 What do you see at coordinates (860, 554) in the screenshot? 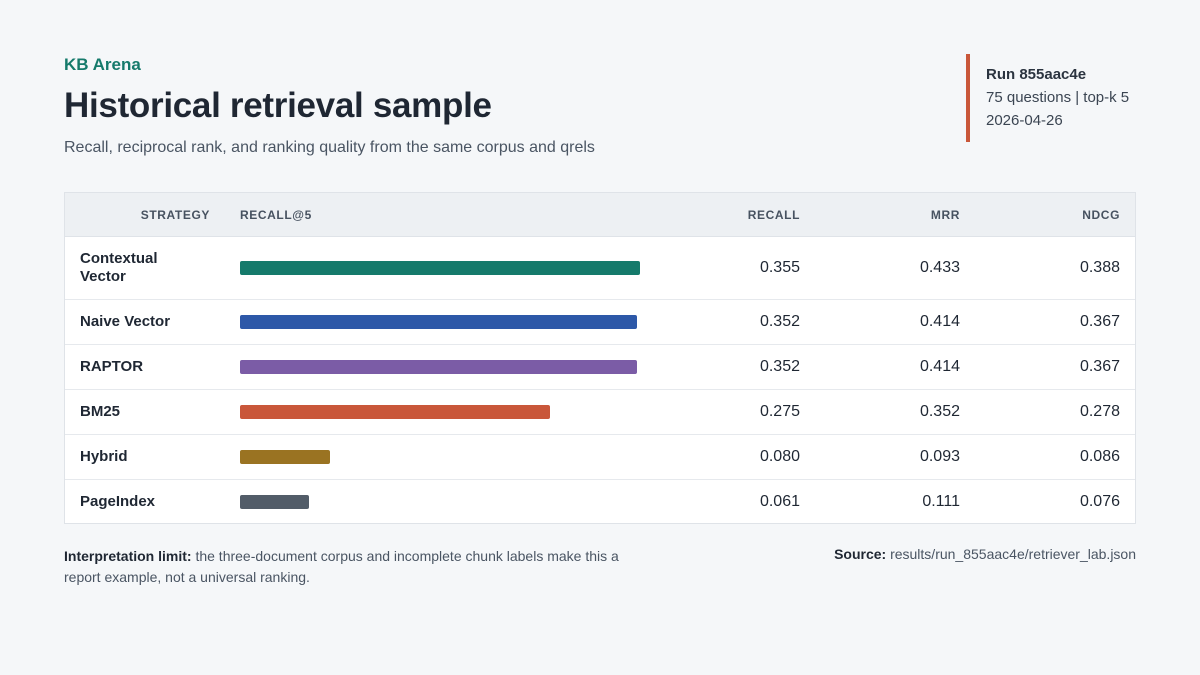
I see `source-label: Source:` at bounding box center [860, 554].